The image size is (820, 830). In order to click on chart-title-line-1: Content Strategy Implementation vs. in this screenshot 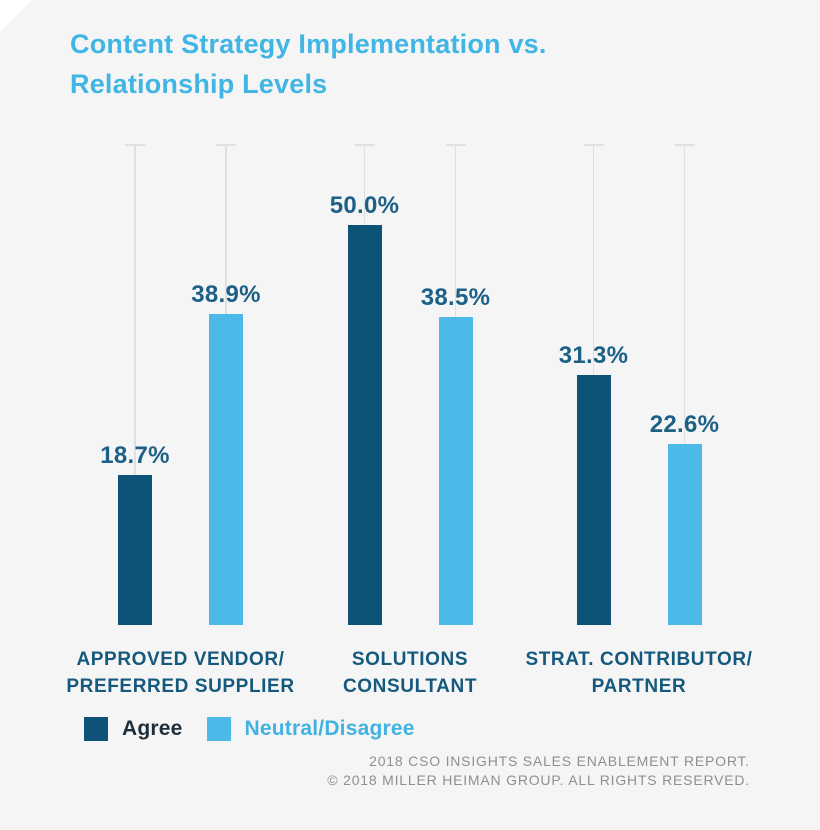, I will do `click(308, 44)`.